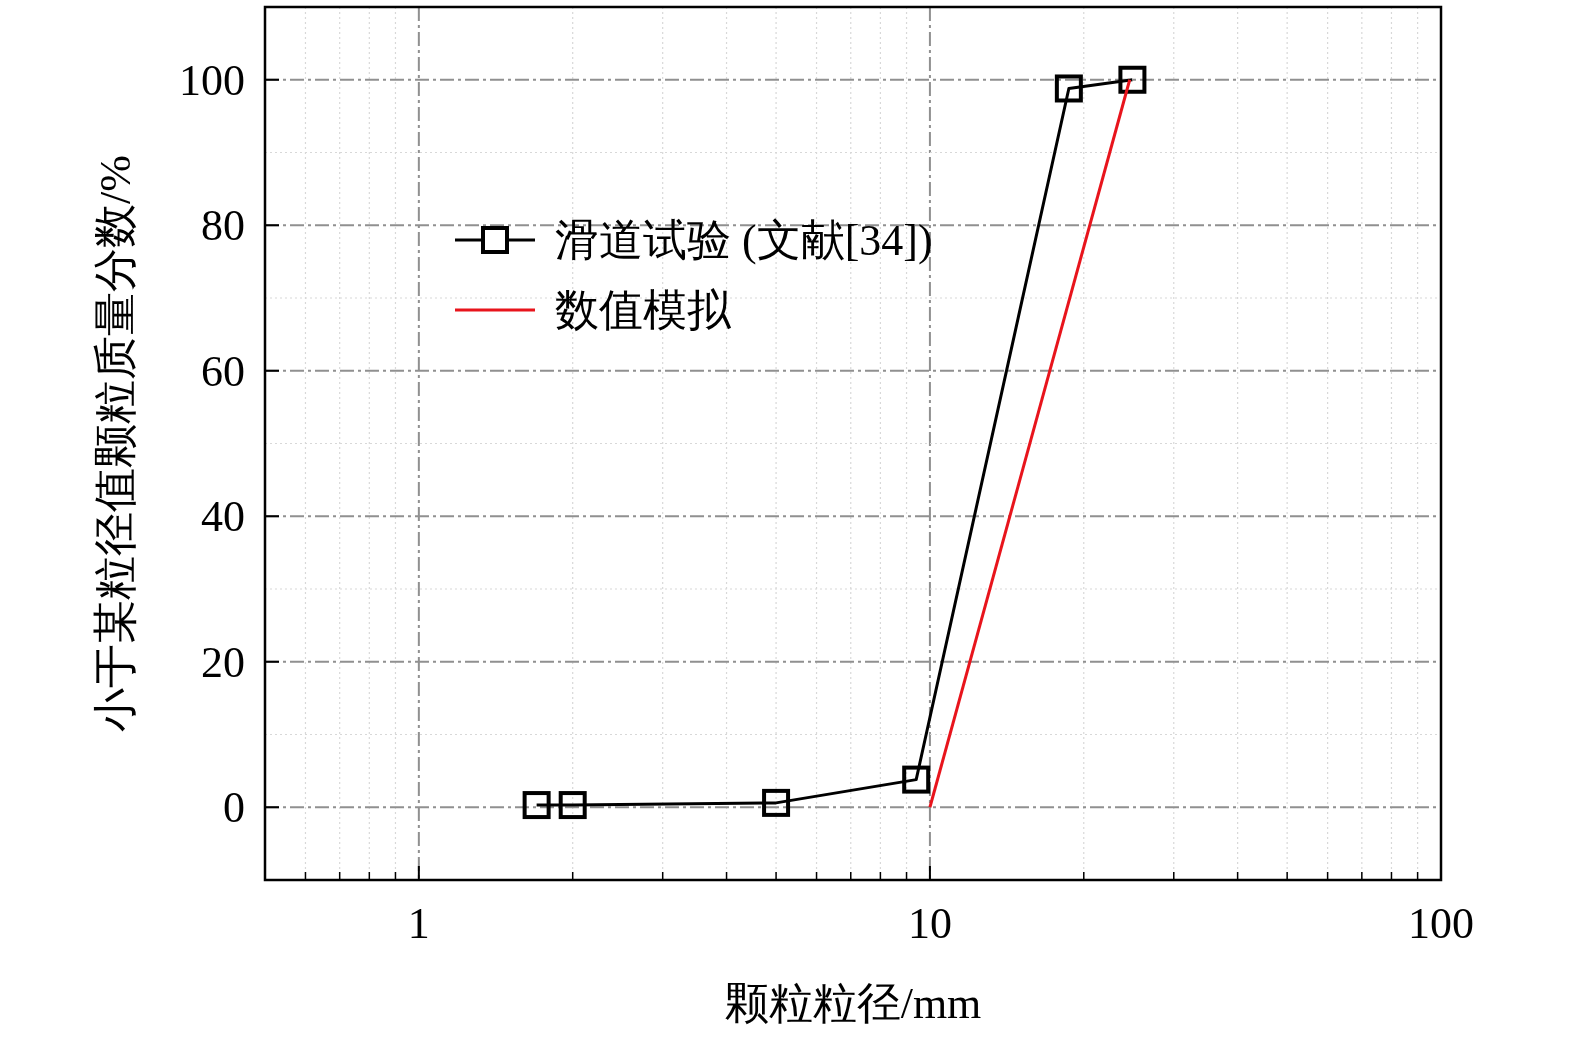  Describe the element at coordinates (212, 80) in the screenshot. I see `y-tick-label: 100` at that location.